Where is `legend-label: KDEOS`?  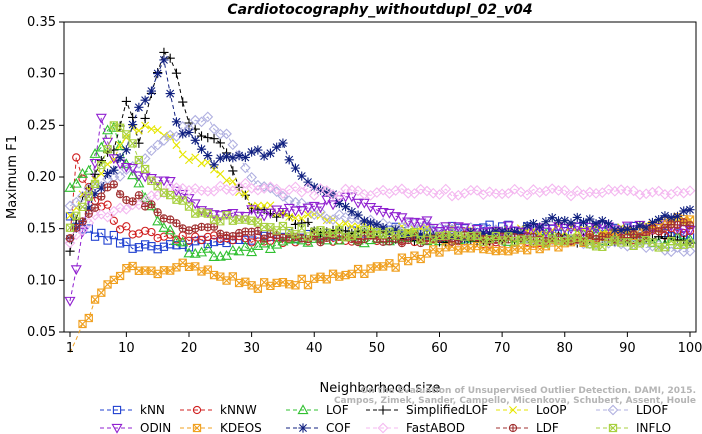
legend-label: KDEOS is located at coordinates (241, 427).